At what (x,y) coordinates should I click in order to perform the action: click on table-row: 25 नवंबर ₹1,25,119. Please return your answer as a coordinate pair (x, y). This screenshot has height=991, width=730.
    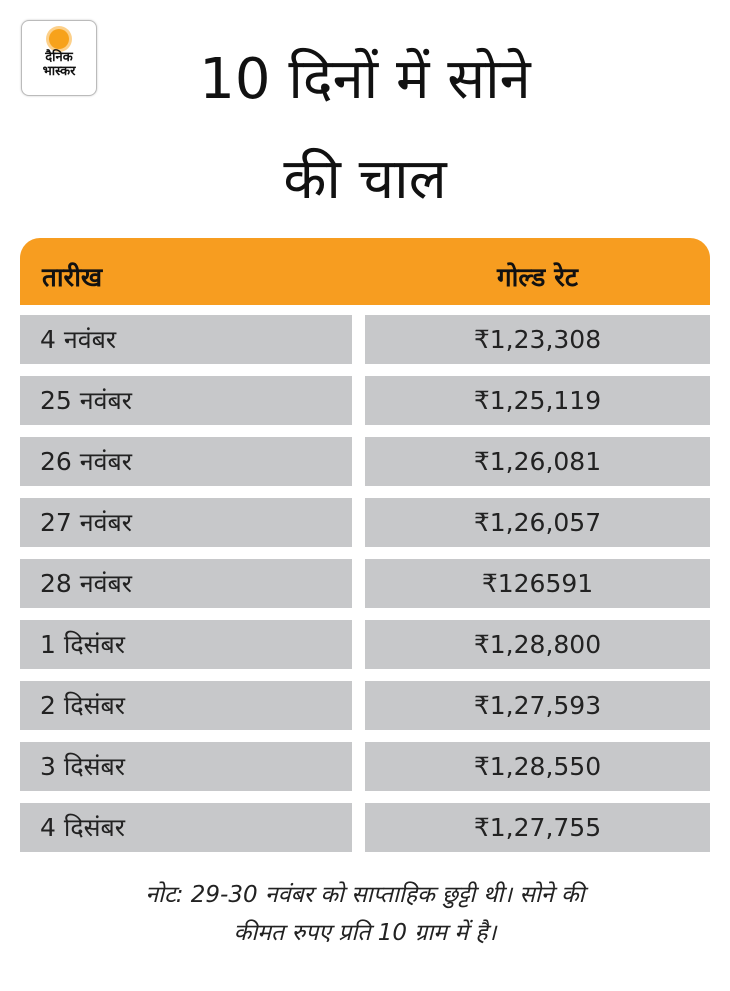
    Looking at the image, I should click on (365, 400).